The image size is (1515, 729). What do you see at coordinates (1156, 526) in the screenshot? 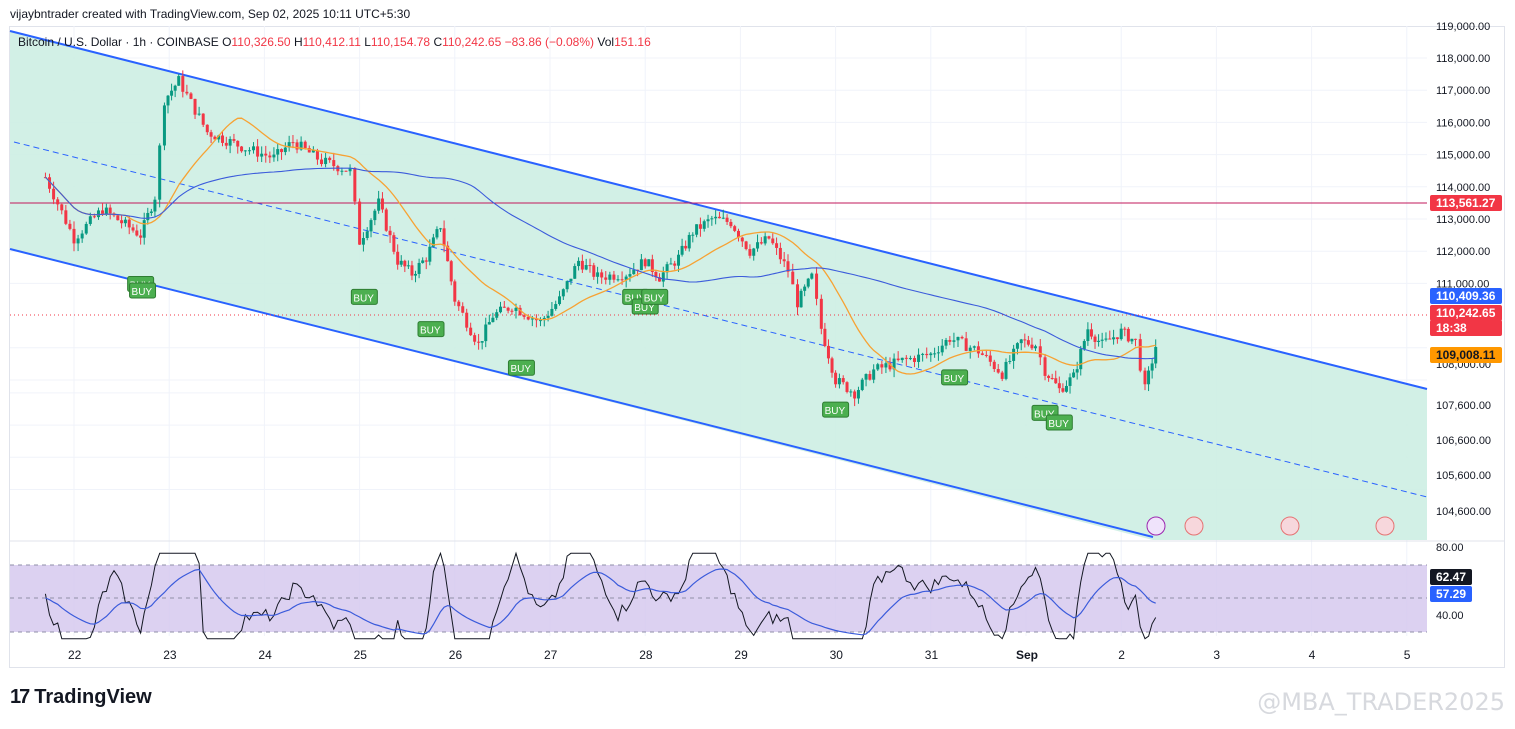
I see `lightning-event-icon` at bounding box center [1156, 526].